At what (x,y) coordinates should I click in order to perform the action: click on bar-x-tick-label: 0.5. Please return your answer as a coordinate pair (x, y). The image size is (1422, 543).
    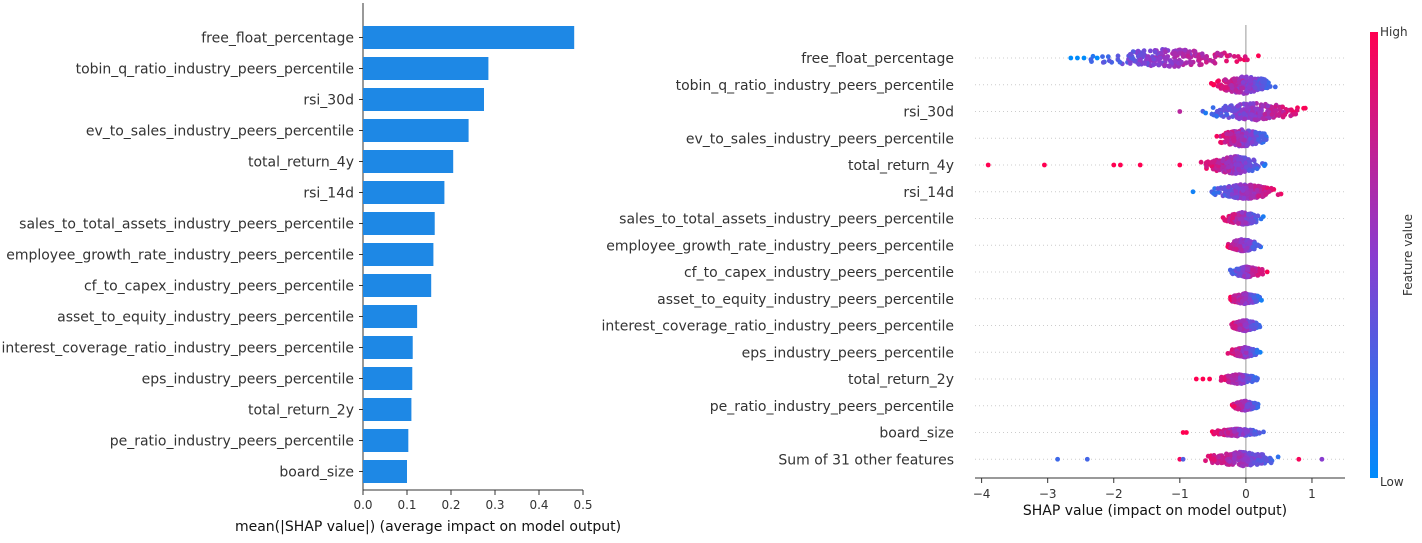
    Looking at the image, I should click on (582, 505).